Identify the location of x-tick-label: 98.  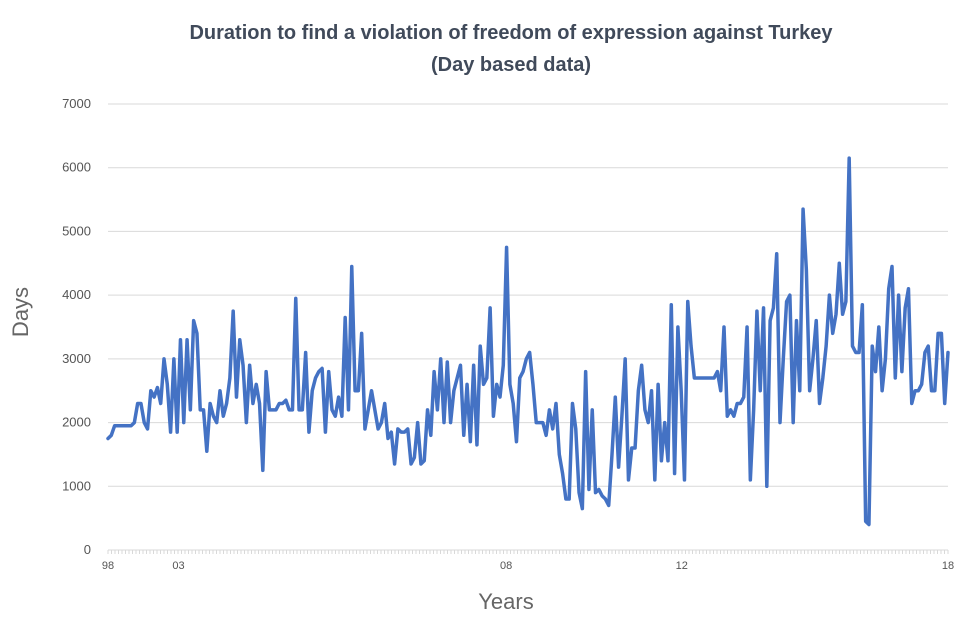
(108, 566).